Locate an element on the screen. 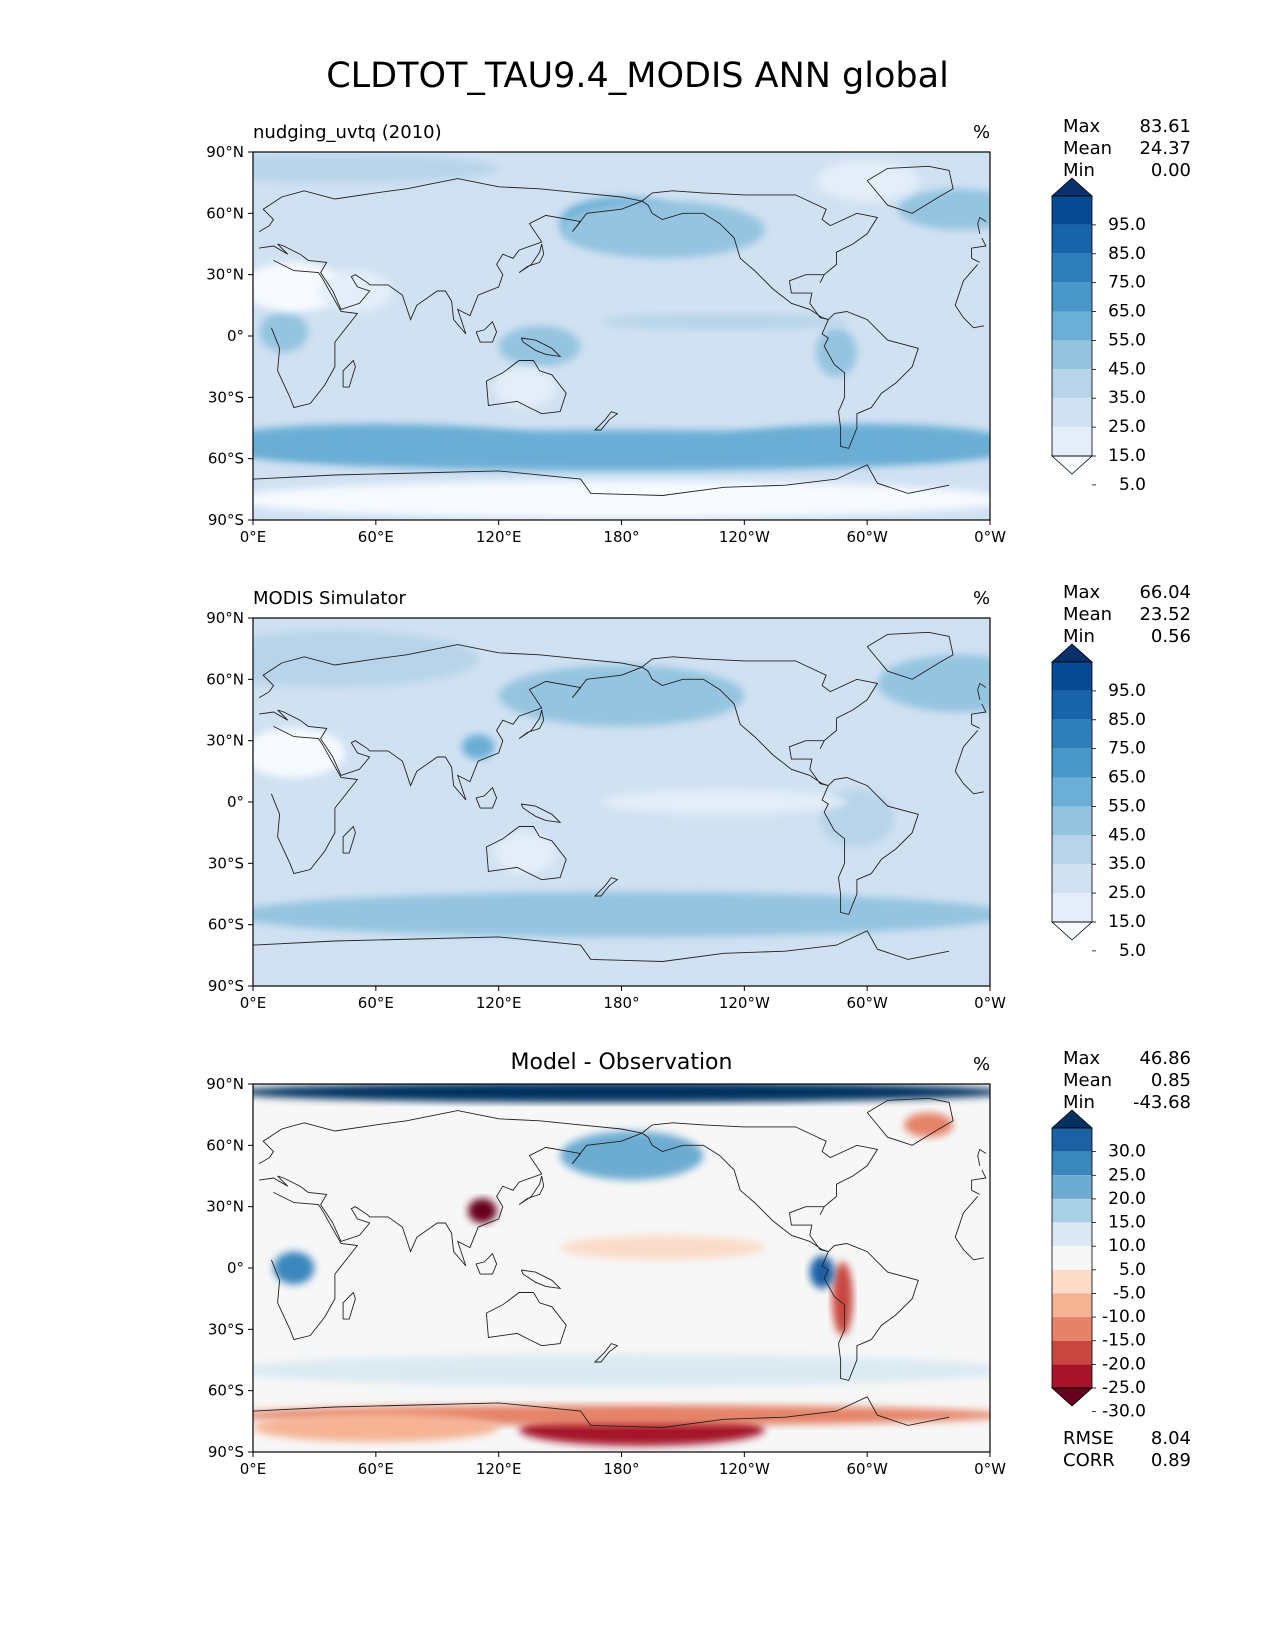  lon-tick-label: 120°W is located at coordinates (744, 1002).